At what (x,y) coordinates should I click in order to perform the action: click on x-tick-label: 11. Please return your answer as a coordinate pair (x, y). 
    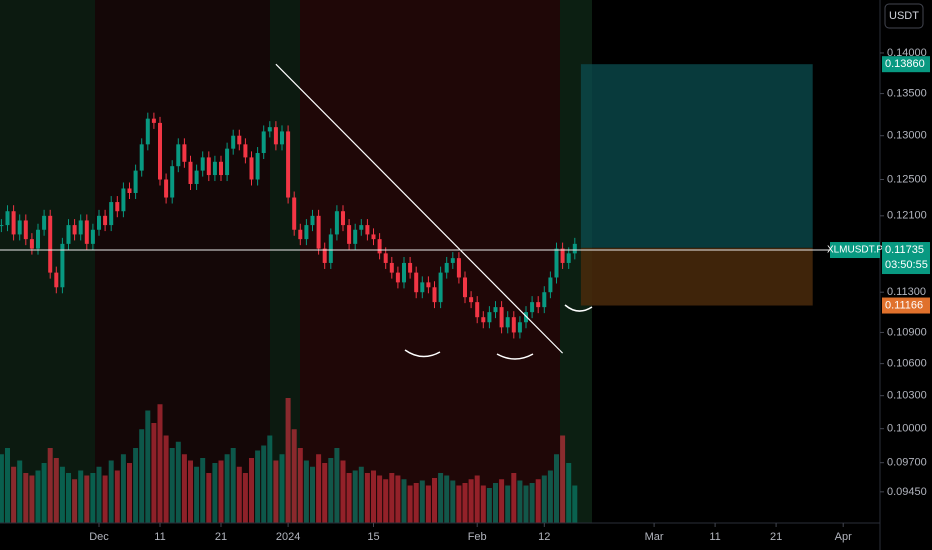
    Looking at the image, I should click on (714, 537).